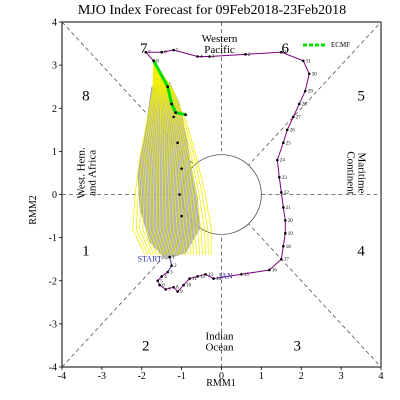  What do you see at coordinates (189, 286) in the screenshot?
I see `observed-day-label: 10` at bounding box center [189, 286].